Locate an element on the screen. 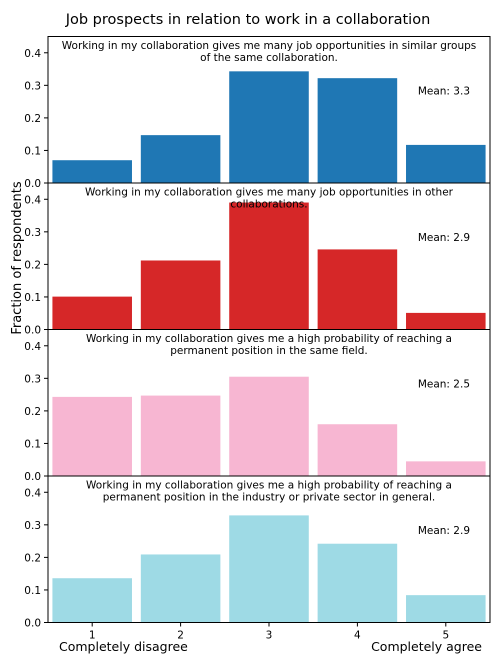 This screenshot has width=498, height=664. x-label-right: Completely agree is located at coordinates (426, 646).